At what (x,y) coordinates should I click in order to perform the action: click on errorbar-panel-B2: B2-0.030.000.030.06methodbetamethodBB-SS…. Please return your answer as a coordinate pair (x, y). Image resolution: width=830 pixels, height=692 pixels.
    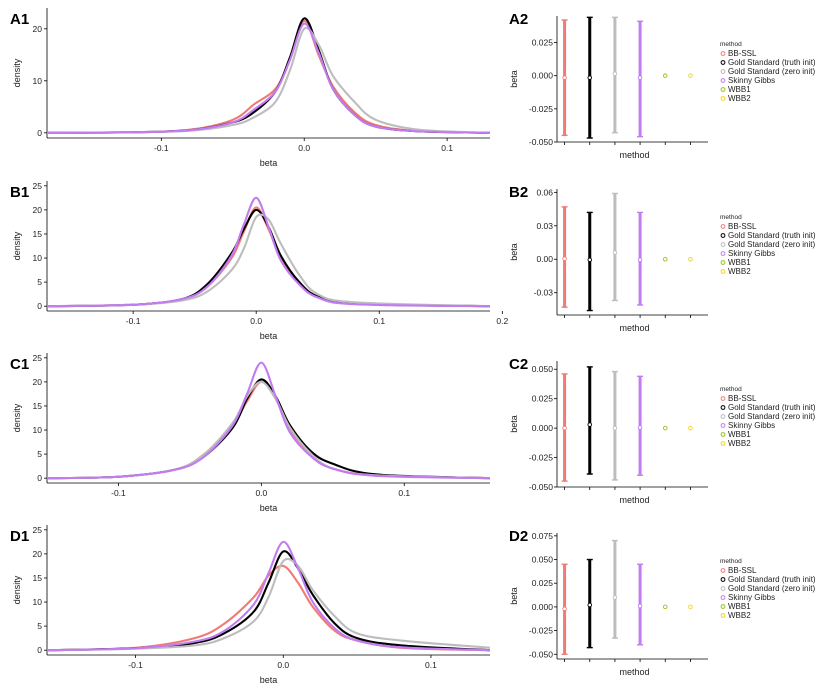
    Looking at the image, I should click on (662, 258).